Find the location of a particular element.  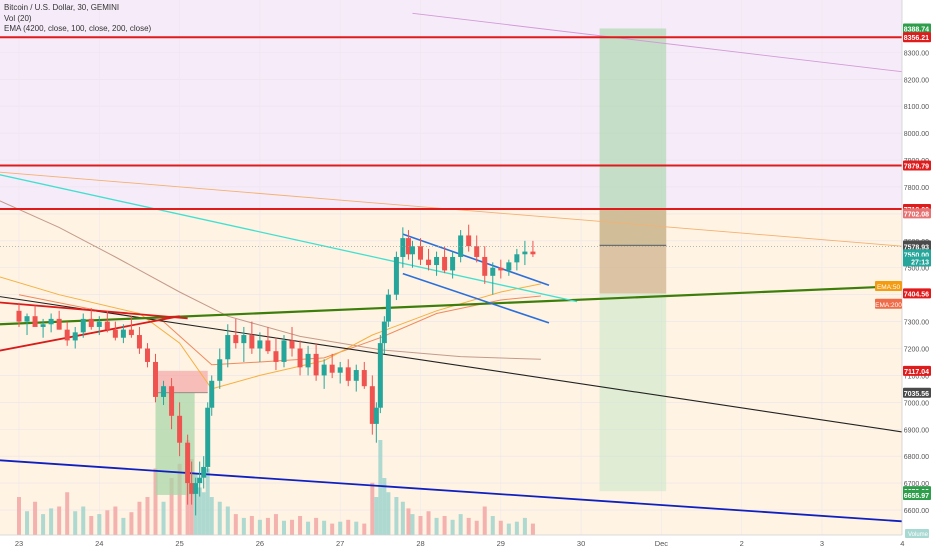

time-tick-label: 26 is located at coordinates (260, 543).